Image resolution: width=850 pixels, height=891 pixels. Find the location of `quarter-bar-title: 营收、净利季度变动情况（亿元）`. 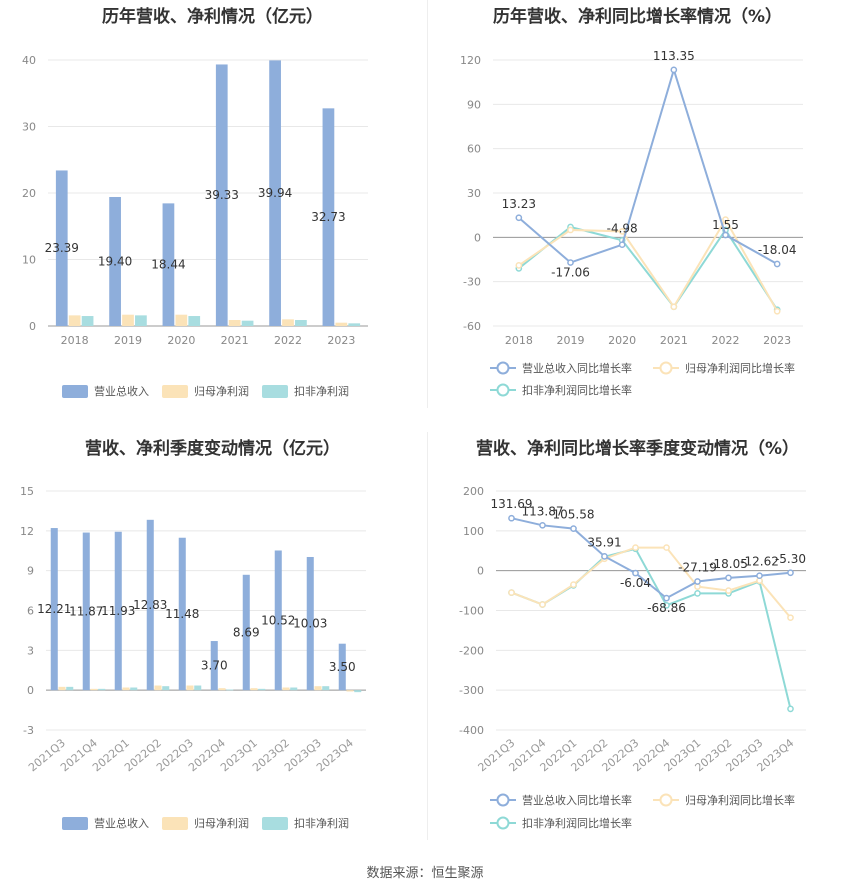

quarter-bar-title: 营收、净利季度变动情况（亿元） is located at coordinates (212, 449).